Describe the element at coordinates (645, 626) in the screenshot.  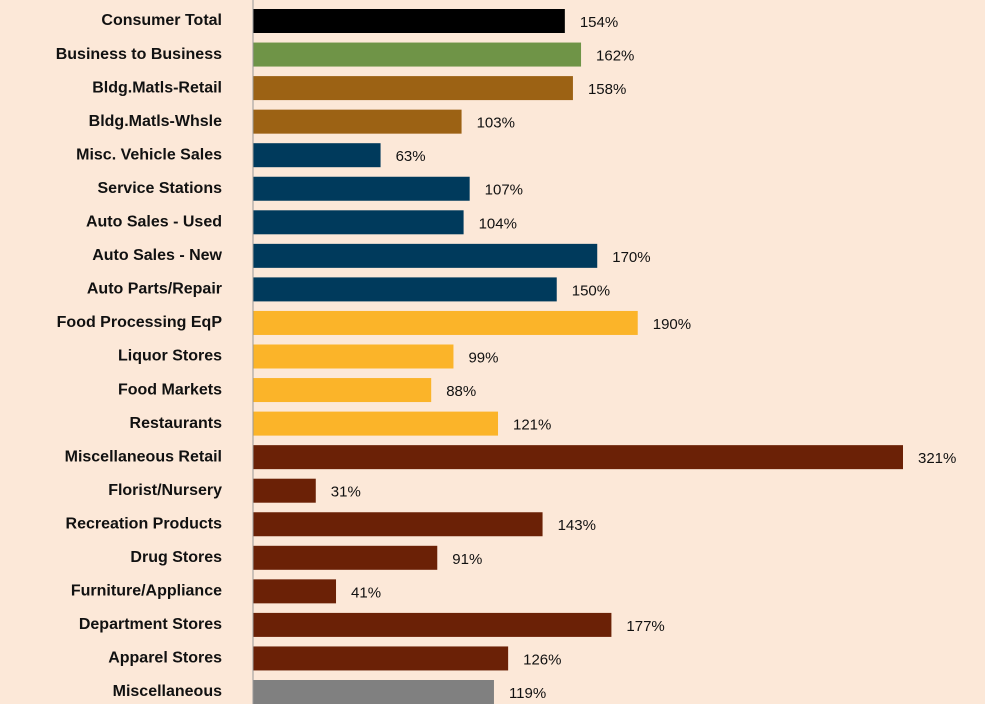
I see `value-label: 177%` at that location.